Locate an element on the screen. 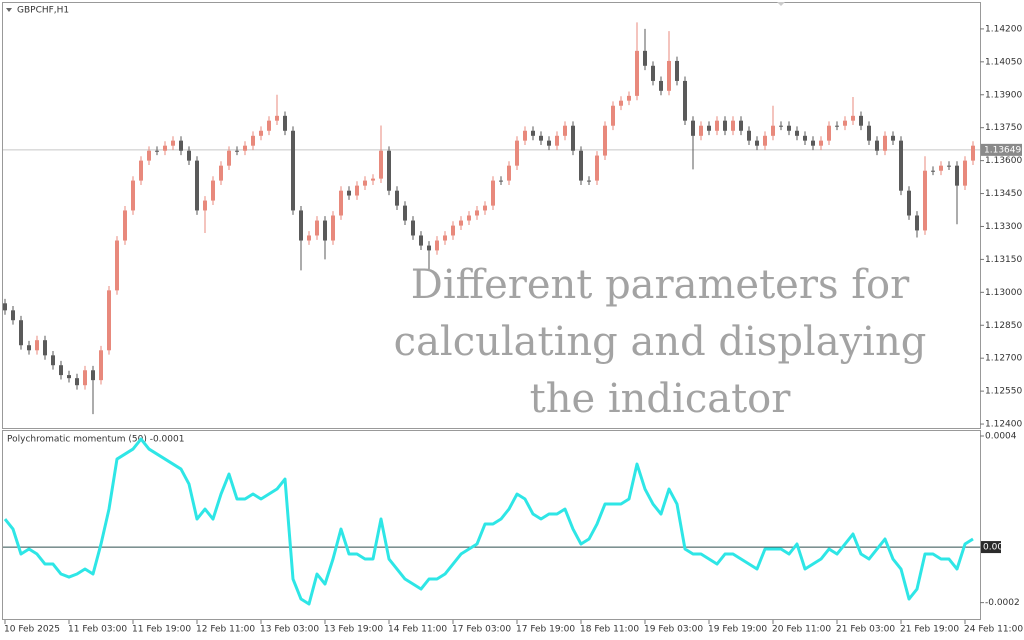 This screenshot has width=1024, height=640. y-tick-label: 1.13300 is located at coordinates (1003, 227).